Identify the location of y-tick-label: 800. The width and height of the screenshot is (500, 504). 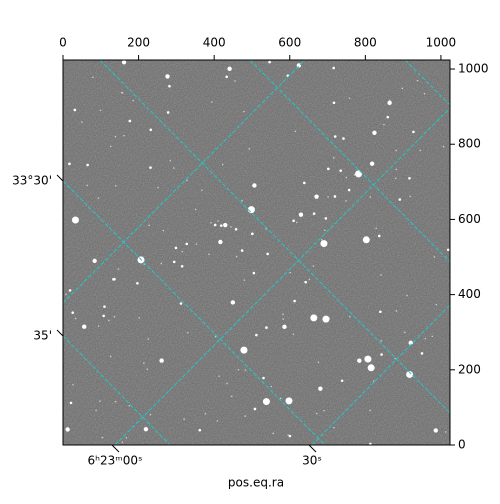
(469, 144).